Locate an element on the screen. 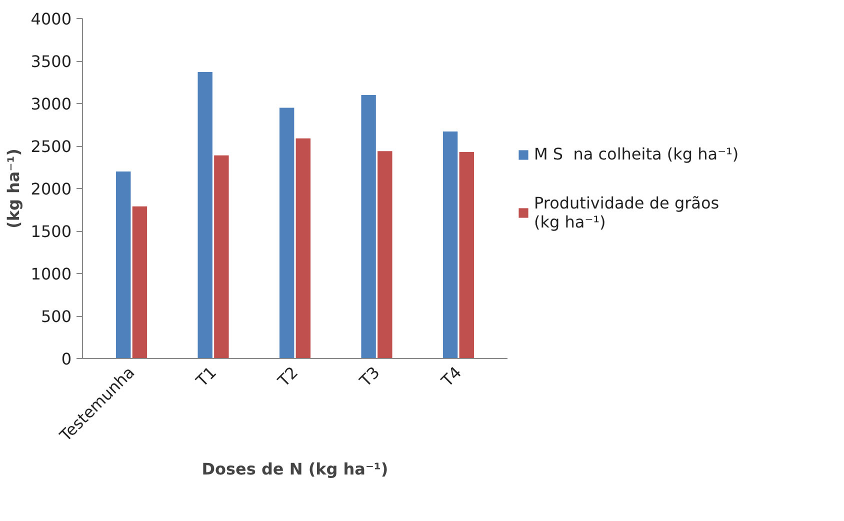 The image size is (844, 521). y-tick-label: 3000 is located at coordinates (51, 104).